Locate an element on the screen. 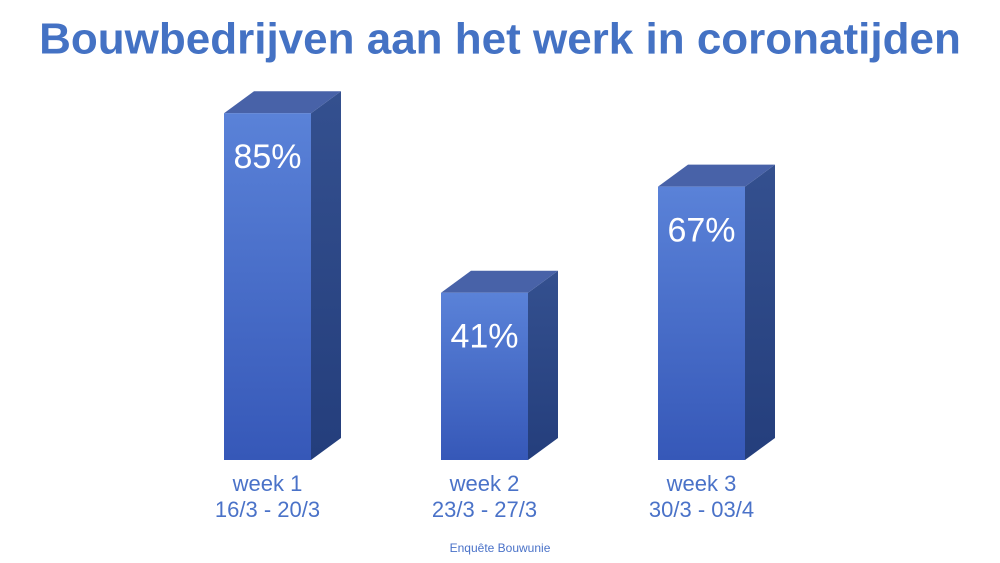  x-tick-label: week 3 is located at coordinates (701, 483).